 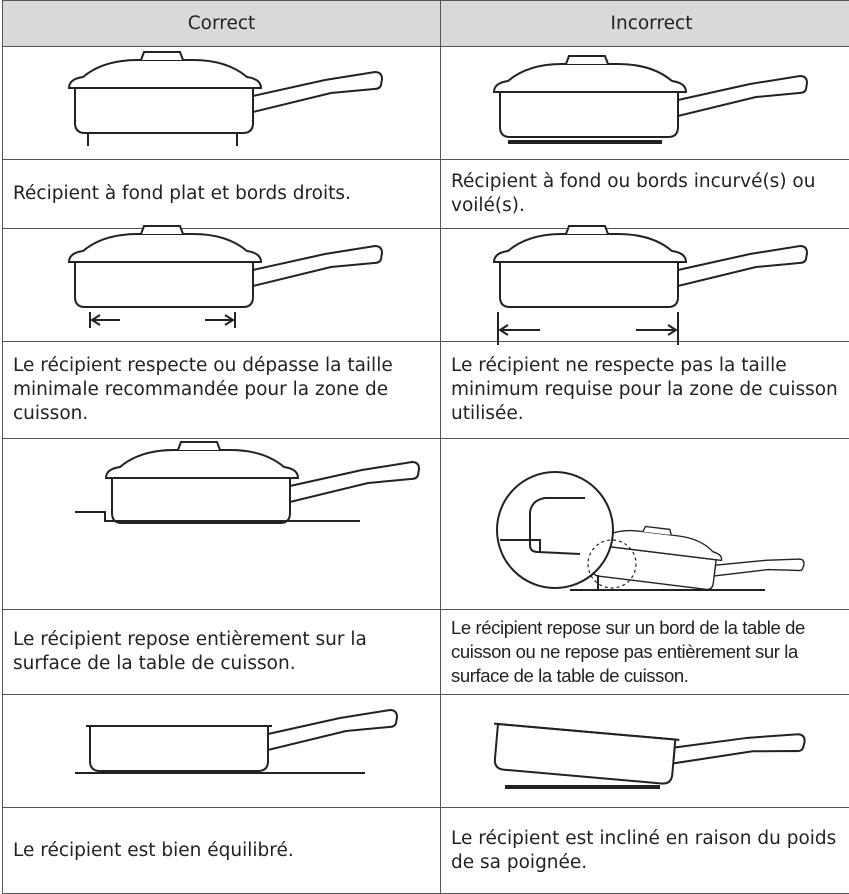 What do you see at coordinates (645, 24) in the screenshot?
I see `column-header: Incorrect` at bounding box center [645, 24].